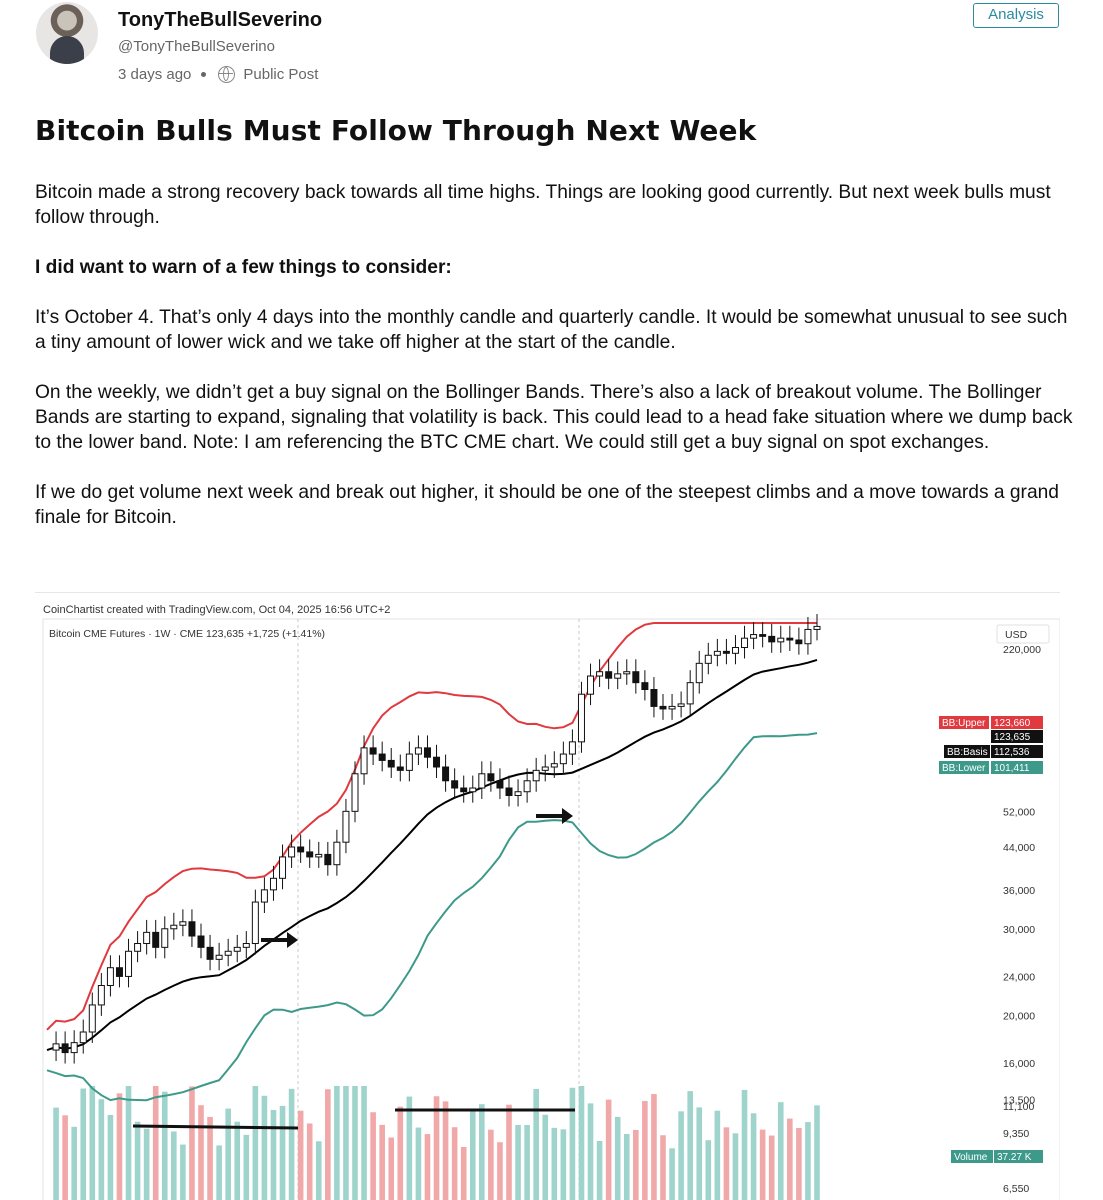  I want to click on last-price-tag-bg, so click(1017, 736).